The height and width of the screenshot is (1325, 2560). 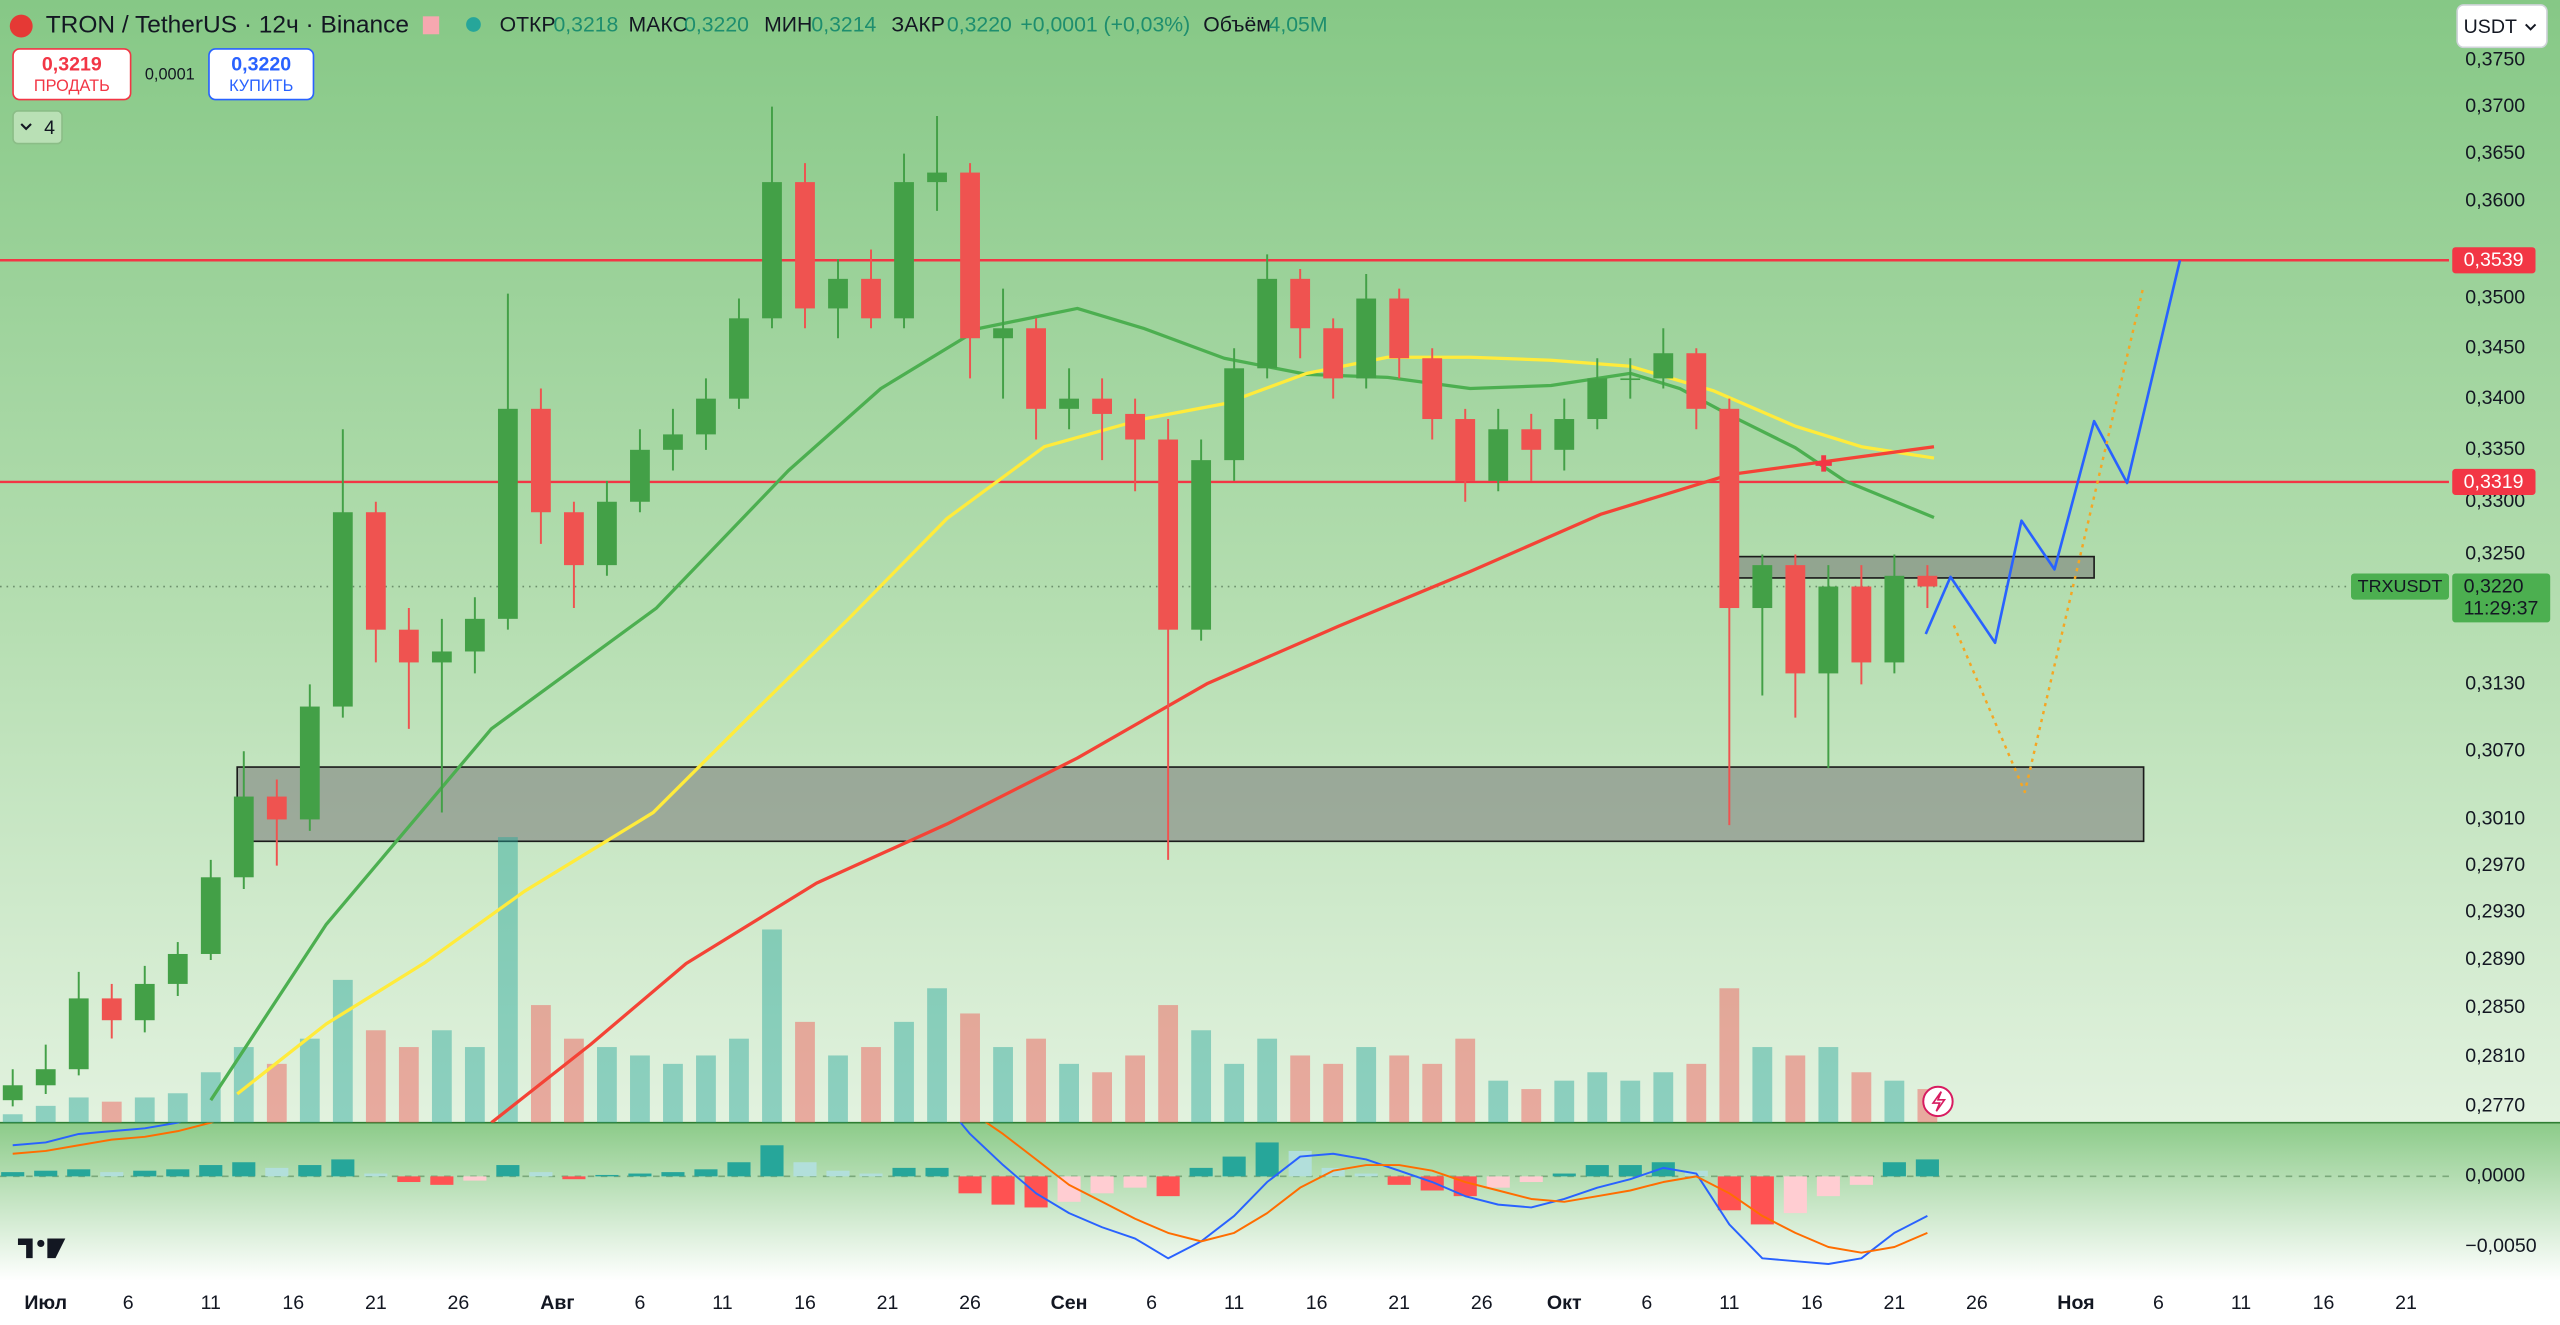 What do you see at coordinates (917, 25) in the screenshot?
I see `close-label: ЗАКР` at bounding box center [917, 25].